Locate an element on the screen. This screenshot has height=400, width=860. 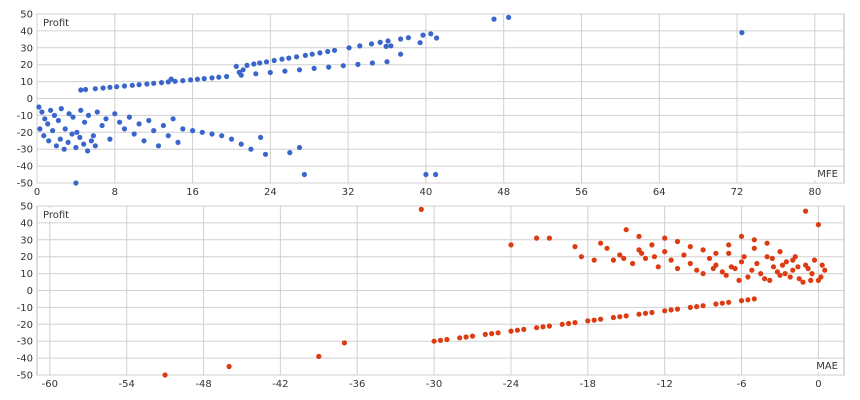
x-tick-label: 56 is located at coordinates (581, 192).